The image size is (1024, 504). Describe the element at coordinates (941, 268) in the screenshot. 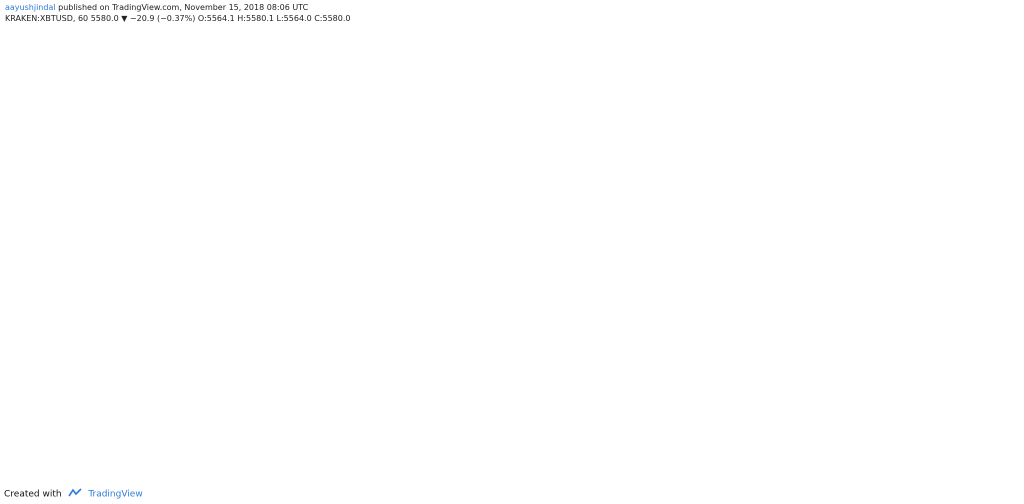

I see `fib-label: 0.236(5562.6)` at that location.